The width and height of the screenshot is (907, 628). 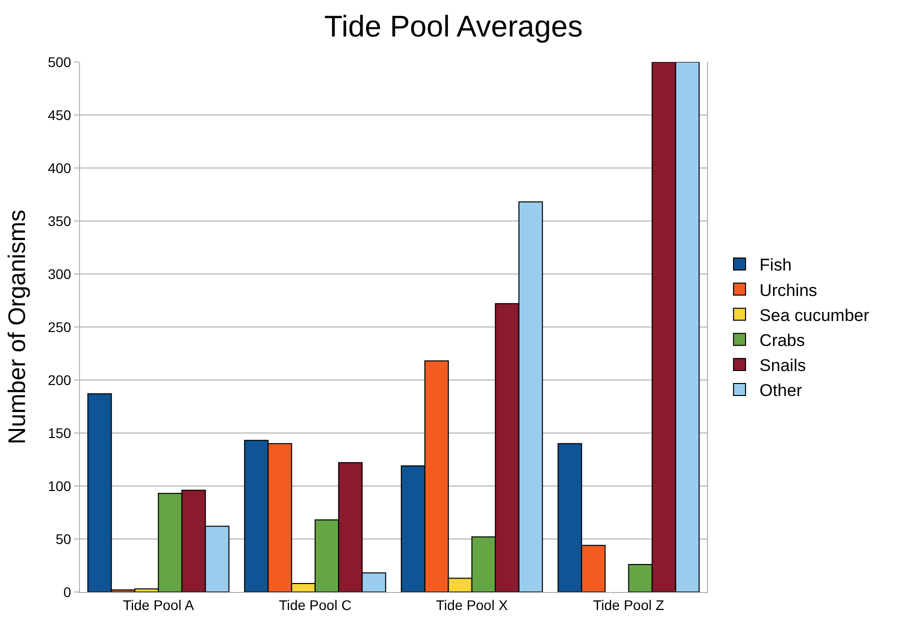 What do you see at coordinates (60, 168) in the screenshot?
I see `y-tick-label: 400` at bounding box center [60, 168].